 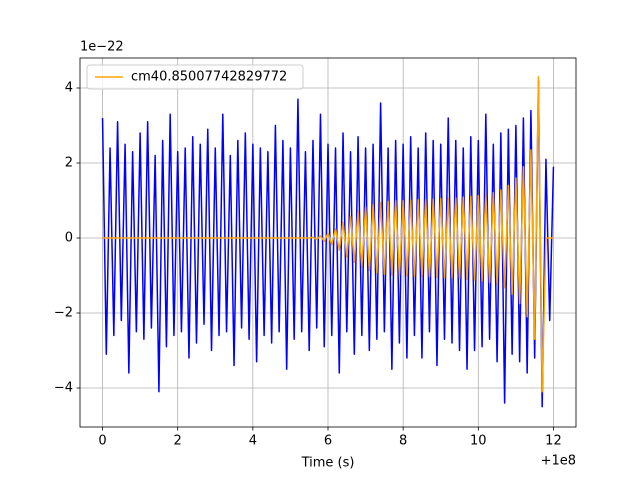 I want to click on legend-label: cm40.85007742829772, so click(x=209, y=77).